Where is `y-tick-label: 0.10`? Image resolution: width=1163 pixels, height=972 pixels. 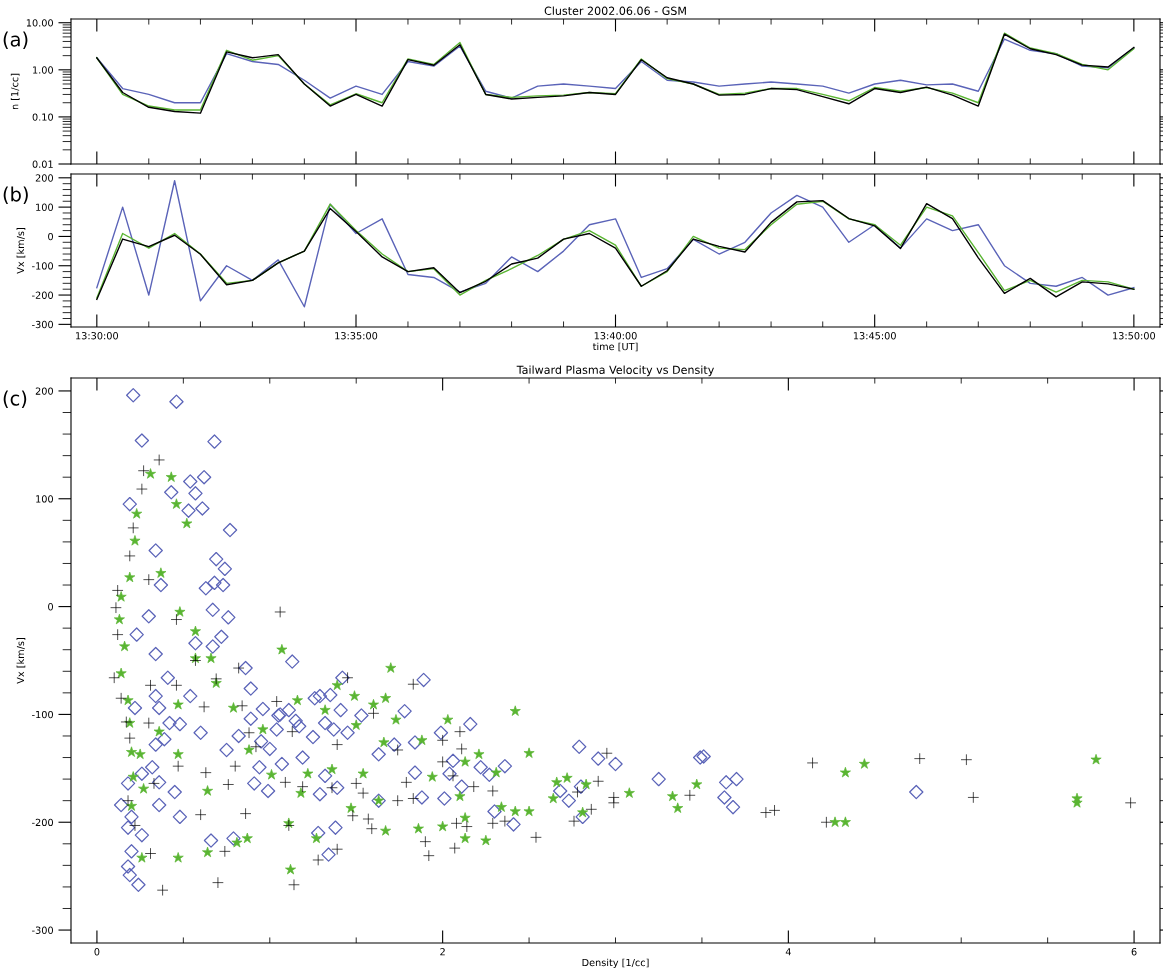
y-tick-label: 0.10 is located at coordinates (42, 117).